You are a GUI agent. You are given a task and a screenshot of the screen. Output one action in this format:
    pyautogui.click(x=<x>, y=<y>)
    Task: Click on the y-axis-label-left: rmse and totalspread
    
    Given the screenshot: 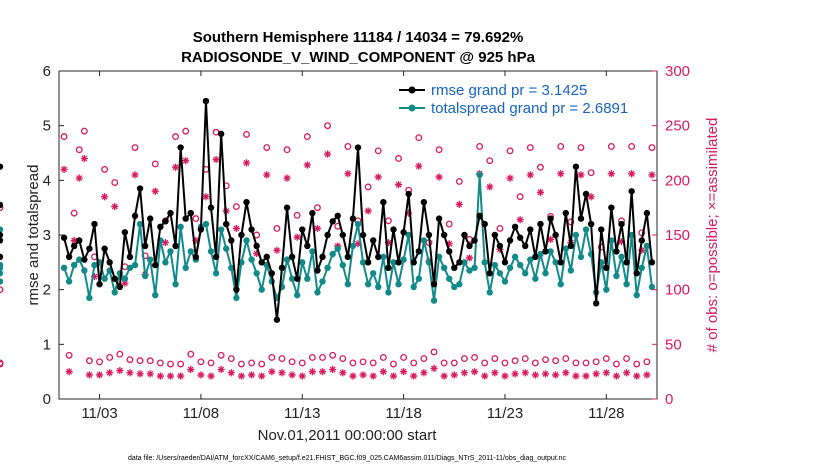 What is the action you would take?
    pyautogui.click(x=33, y=235)
    